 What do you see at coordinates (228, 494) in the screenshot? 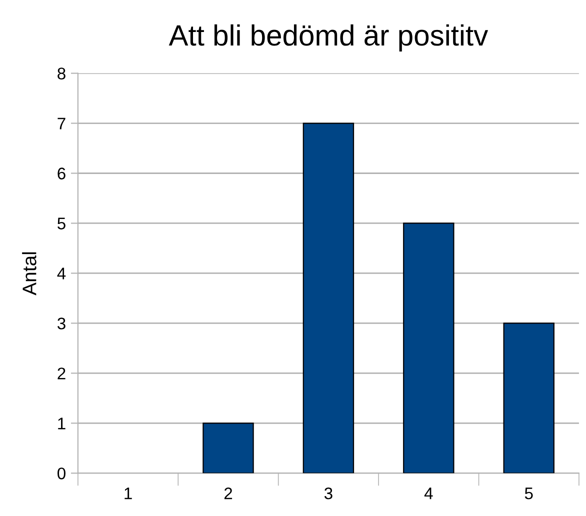
I see `x-tick-label: 2` at bounding box center [228, 494].